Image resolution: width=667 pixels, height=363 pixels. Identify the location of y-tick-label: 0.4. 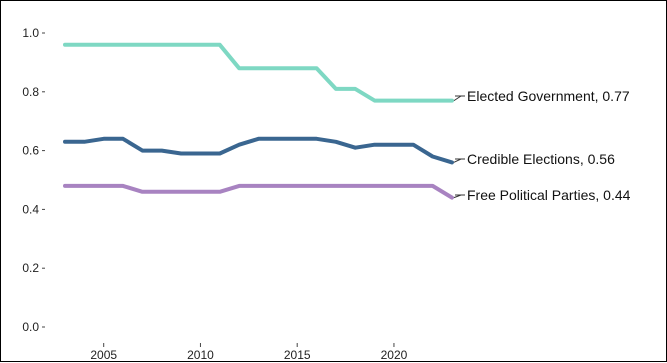
(30, 209).